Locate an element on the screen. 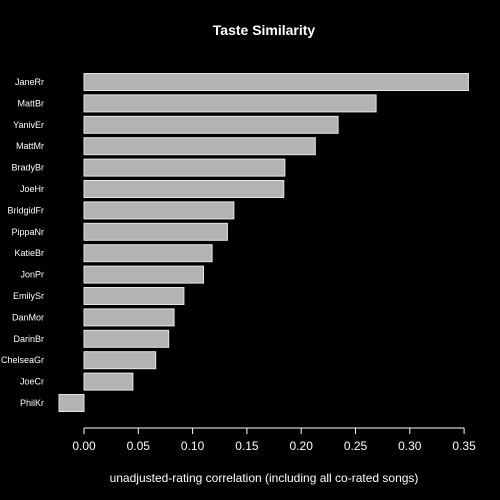 The height and width of the screenshot is (500, 500). category-label: DarinBr is located at coordinates (28, 339).